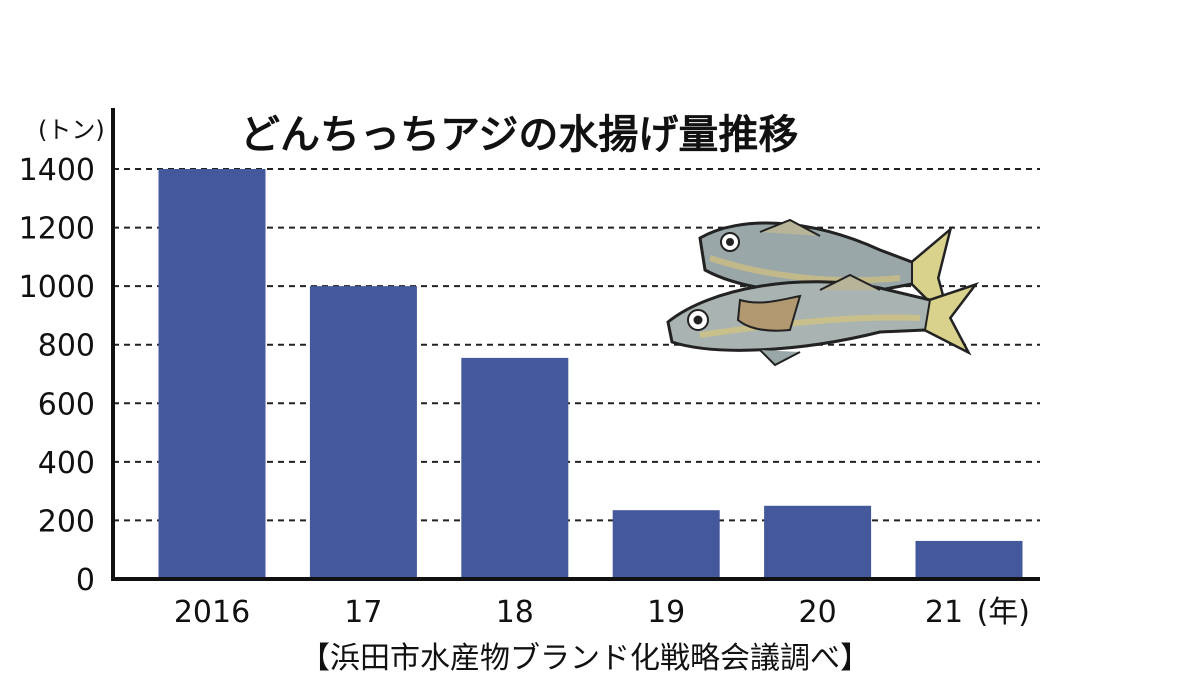 Image resolution: width=1200 pixels, height=684 pixels. Describe the element at coordinates (57, 287) in the screenshot. I see `y-tick-label: 1000` at that location.